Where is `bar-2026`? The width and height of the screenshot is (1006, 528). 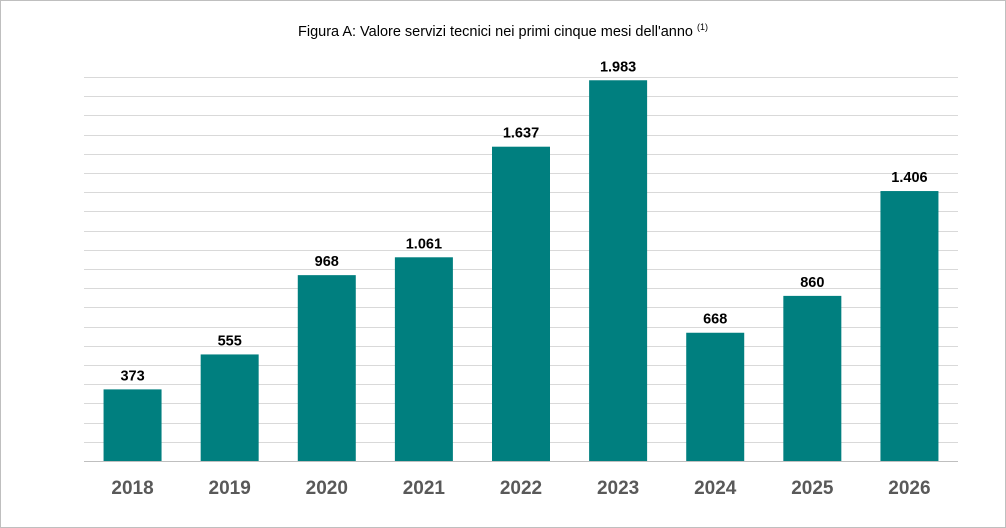
bar-2026 is located at coordinates (909, 326).